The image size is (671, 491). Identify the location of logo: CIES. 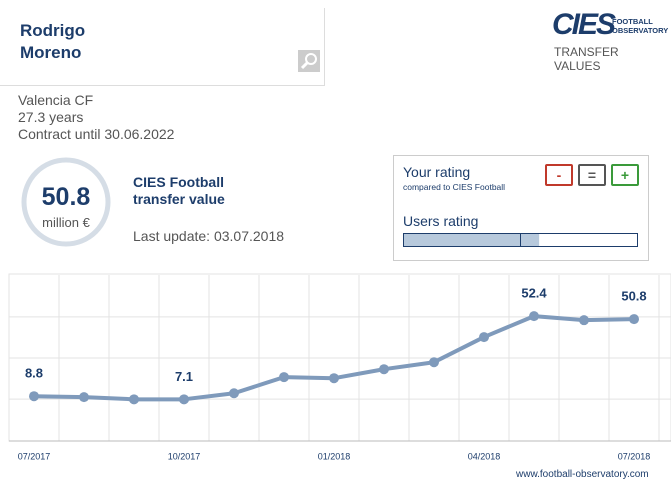
(584, 24).